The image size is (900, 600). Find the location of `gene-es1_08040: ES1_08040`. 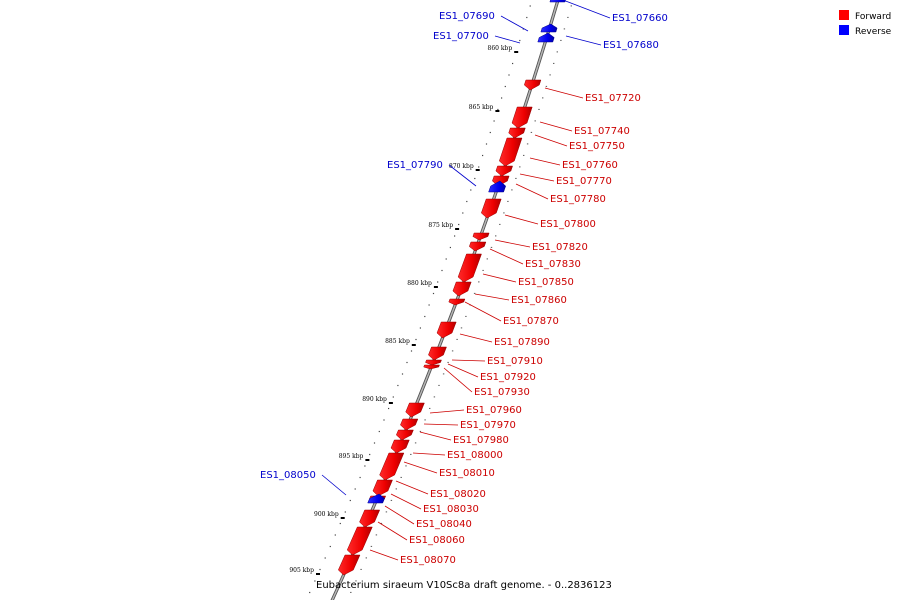

gene-es1_08040: ES1_08040 is located at coordinates (415, 517).